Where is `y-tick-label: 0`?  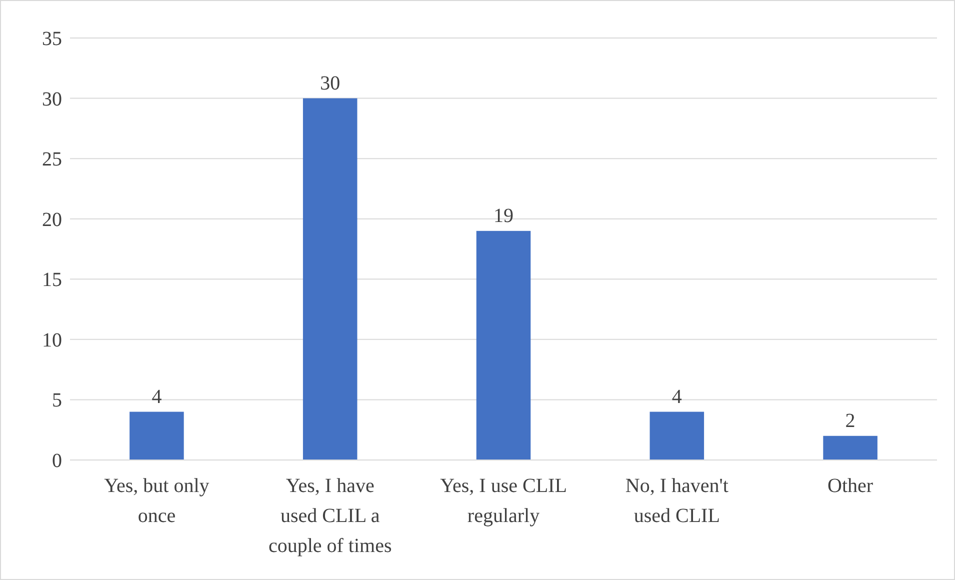 y-tick-label: 0 is located at coordinates (57, 461).